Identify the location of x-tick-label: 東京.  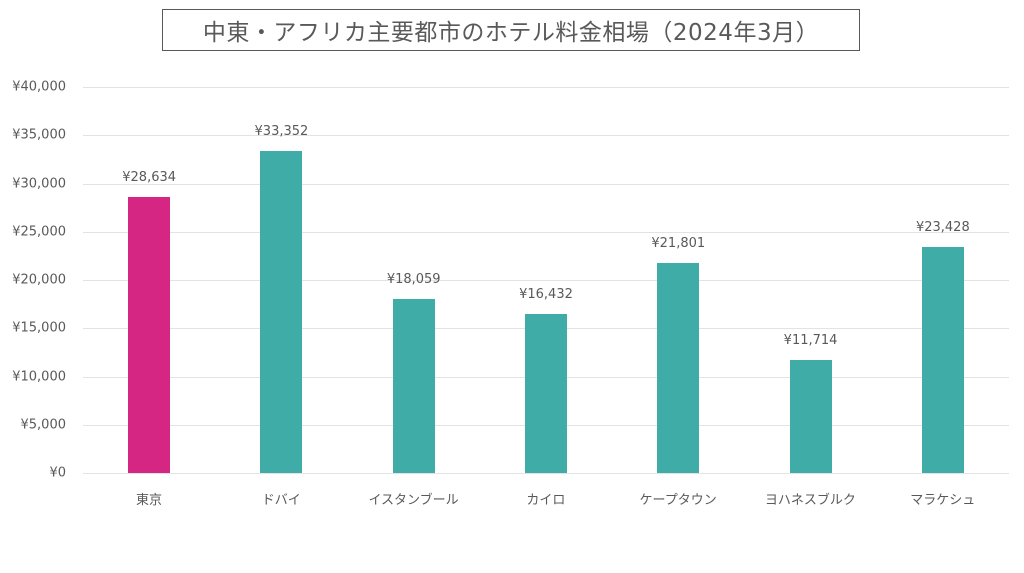
(148, 500).